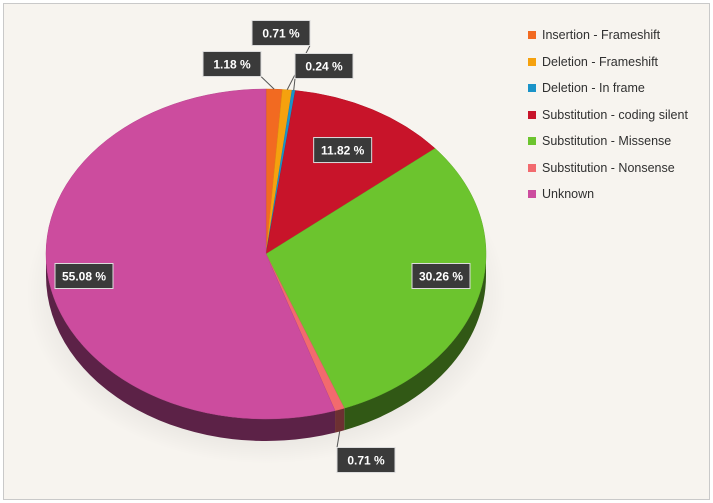 The image size is (713, 503). I want to click on pie-slice, so click(350, 172).